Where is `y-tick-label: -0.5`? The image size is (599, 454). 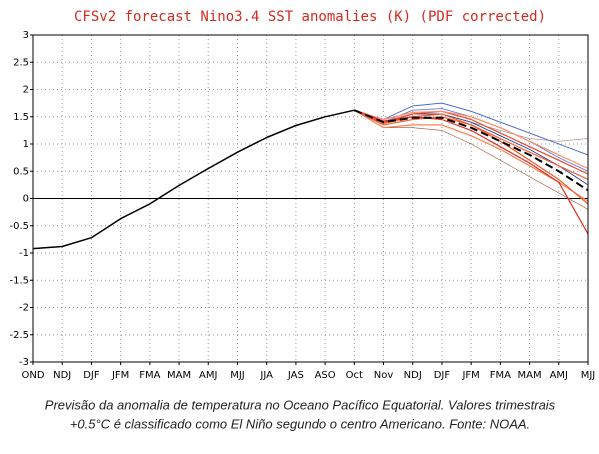 y-tick-label: -0.5 is located at coordinates (19, 226).